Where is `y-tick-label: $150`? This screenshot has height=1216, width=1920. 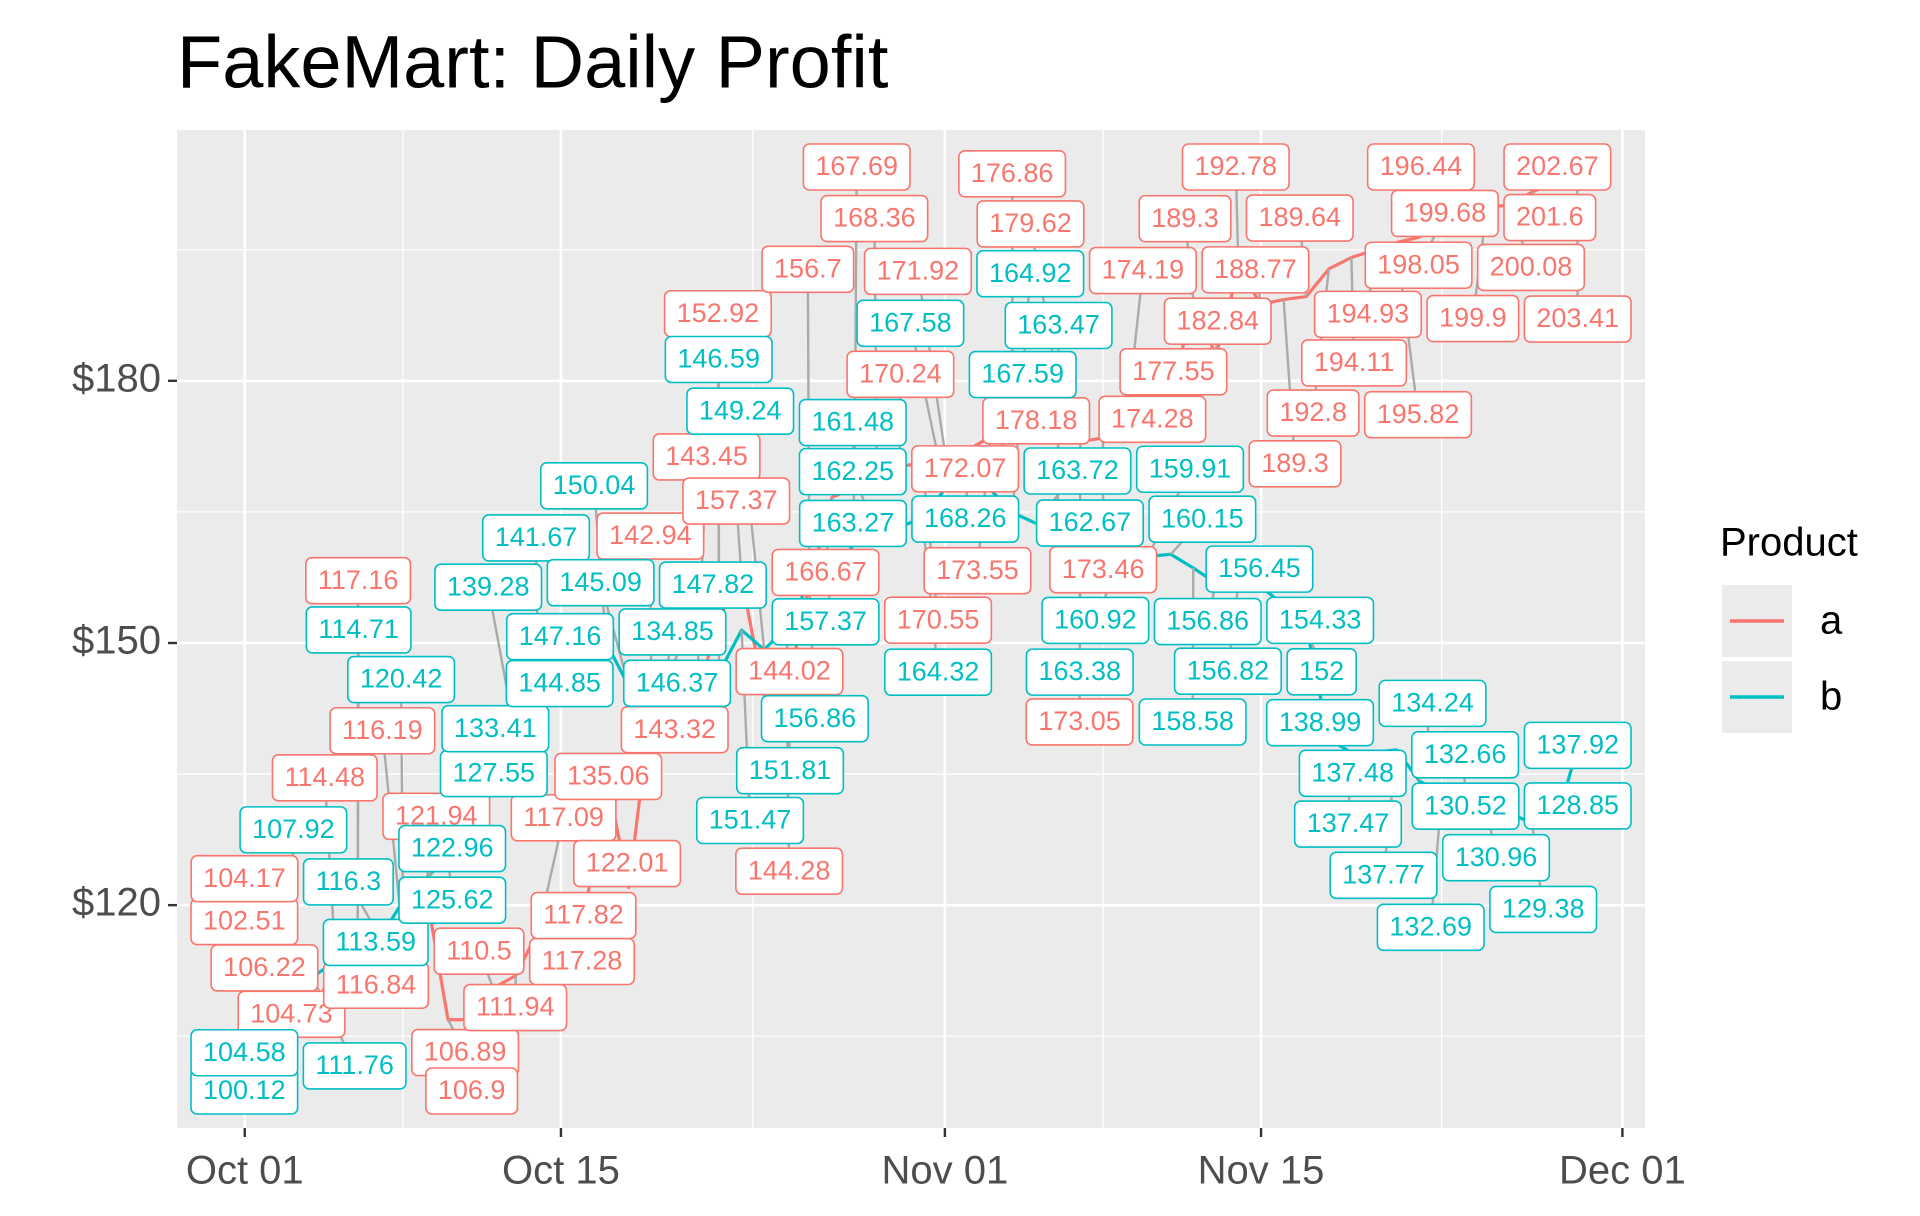
y-tick-label: $150 is located at coordinates (116, 641).